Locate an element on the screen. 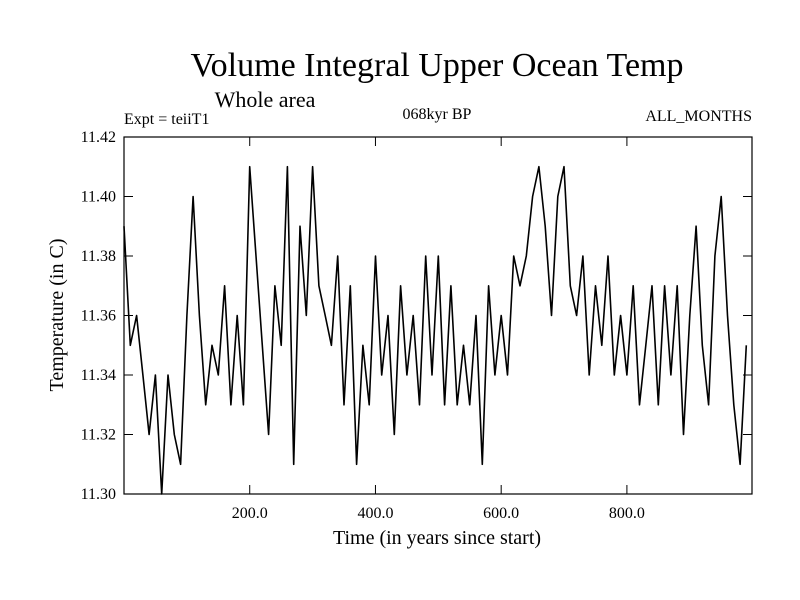 The height and width of the screenshot is (600, 800). x-tick-label: 600.0 is located at coordinates (501, 513).